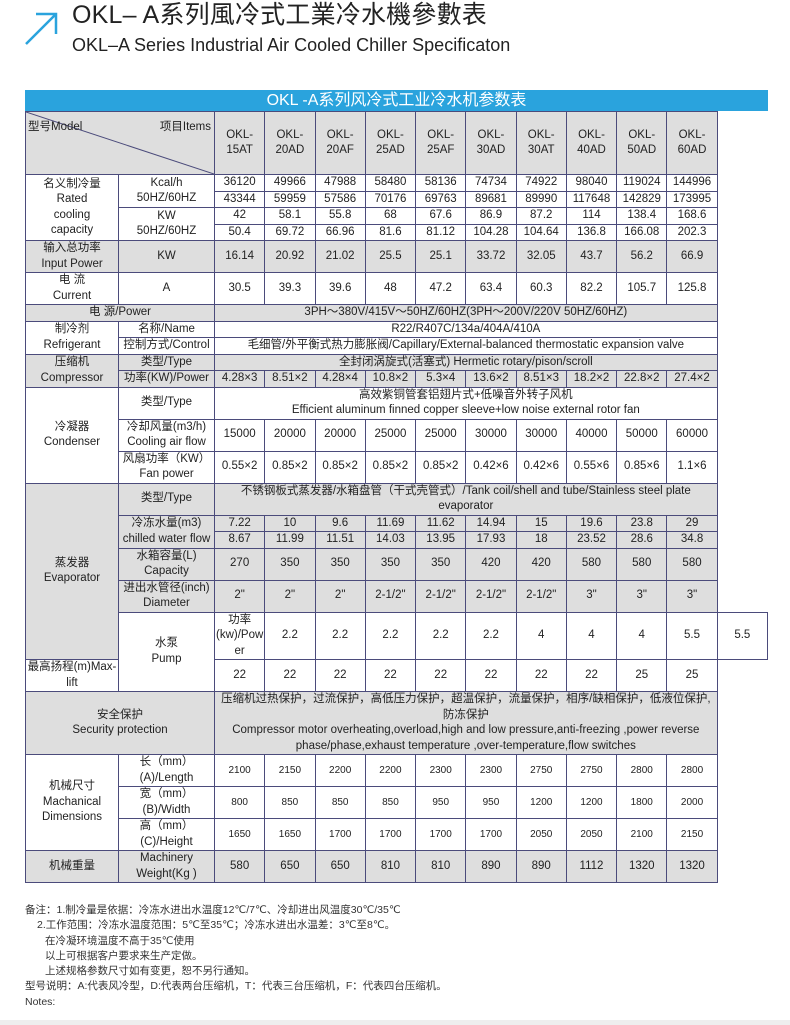 Image resolution: width=790 pixels, height=1025 pixels. I want to click on table-cell: 56.2, so click(642, 256).